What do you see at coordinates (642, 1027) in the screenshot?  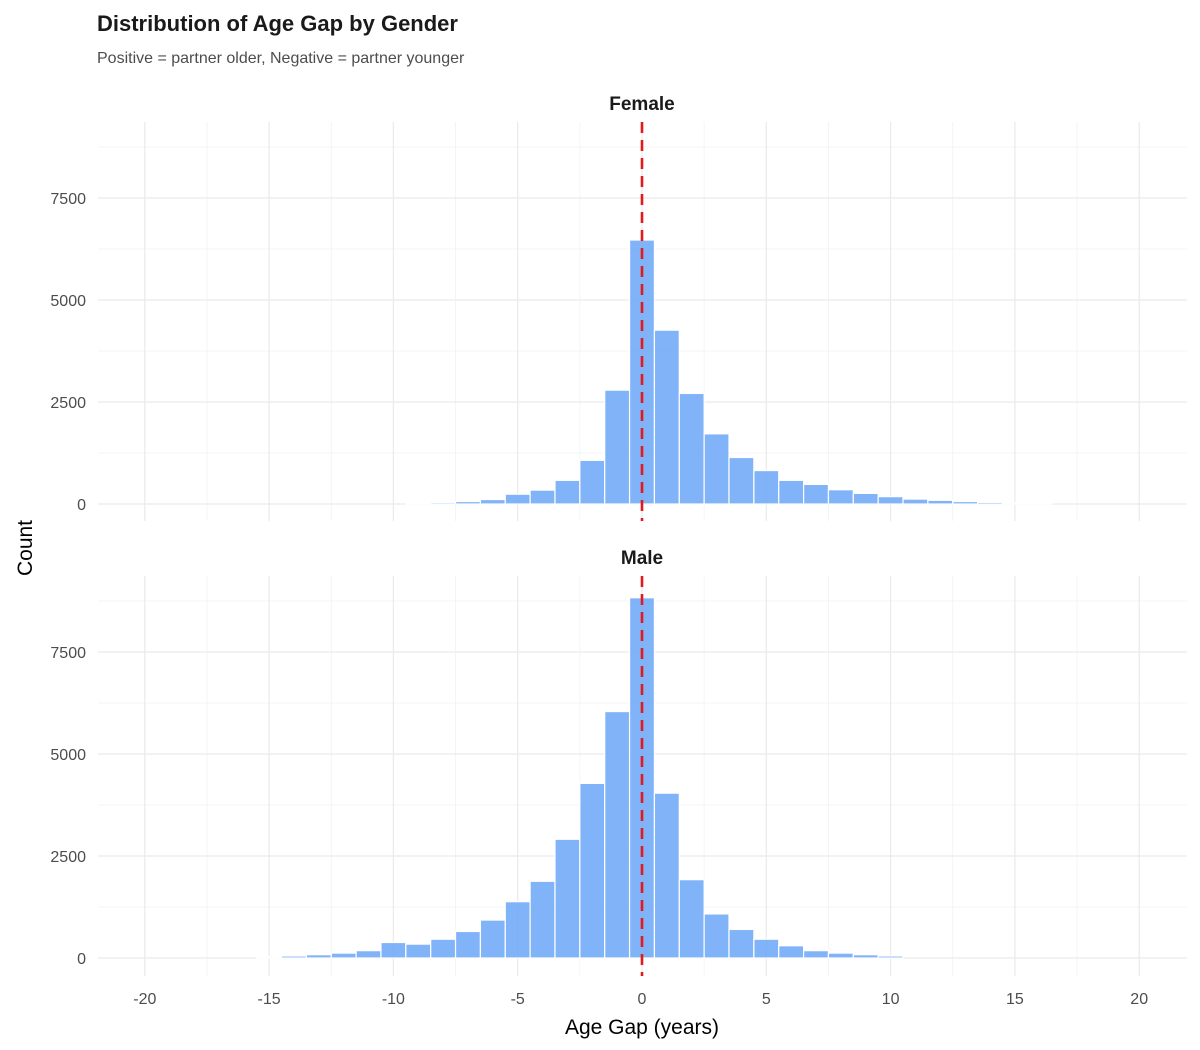 I see `x-axis-label: Age Gap (years)` at bounding box center [642, 1027].